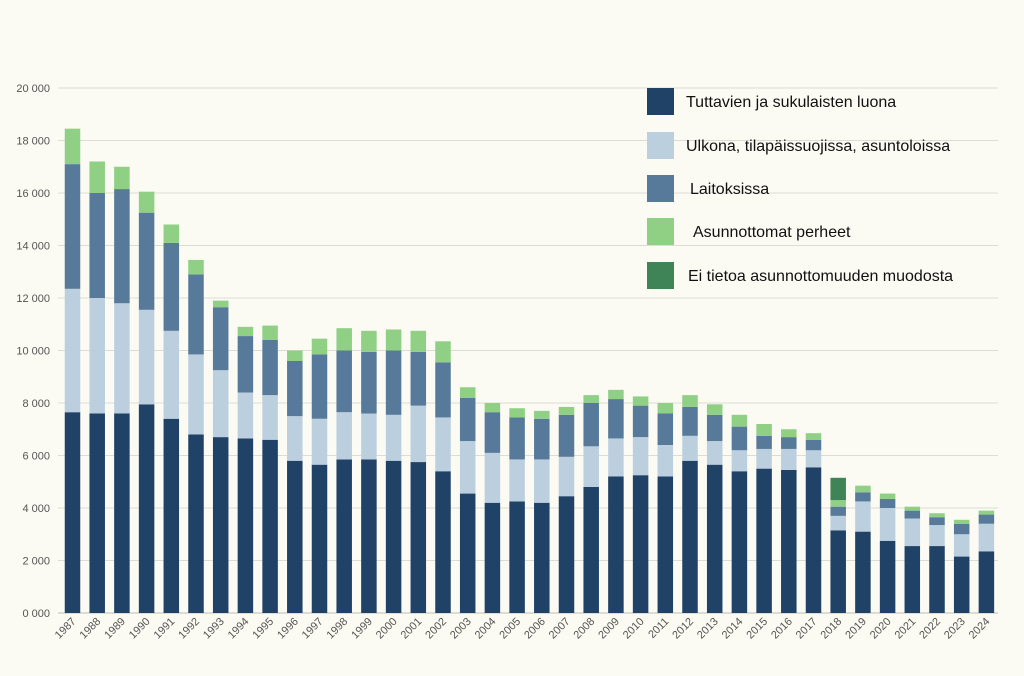  Describe the element at coordinates (937, 521) in the screenshot. I see `bar-segment-2022-s2` at that location.